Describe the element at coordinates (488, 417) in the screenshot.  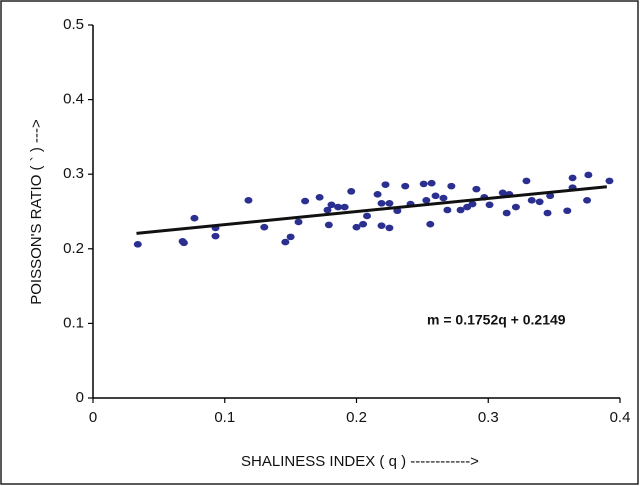
I see `x-tick-label: 0.3` at that location.